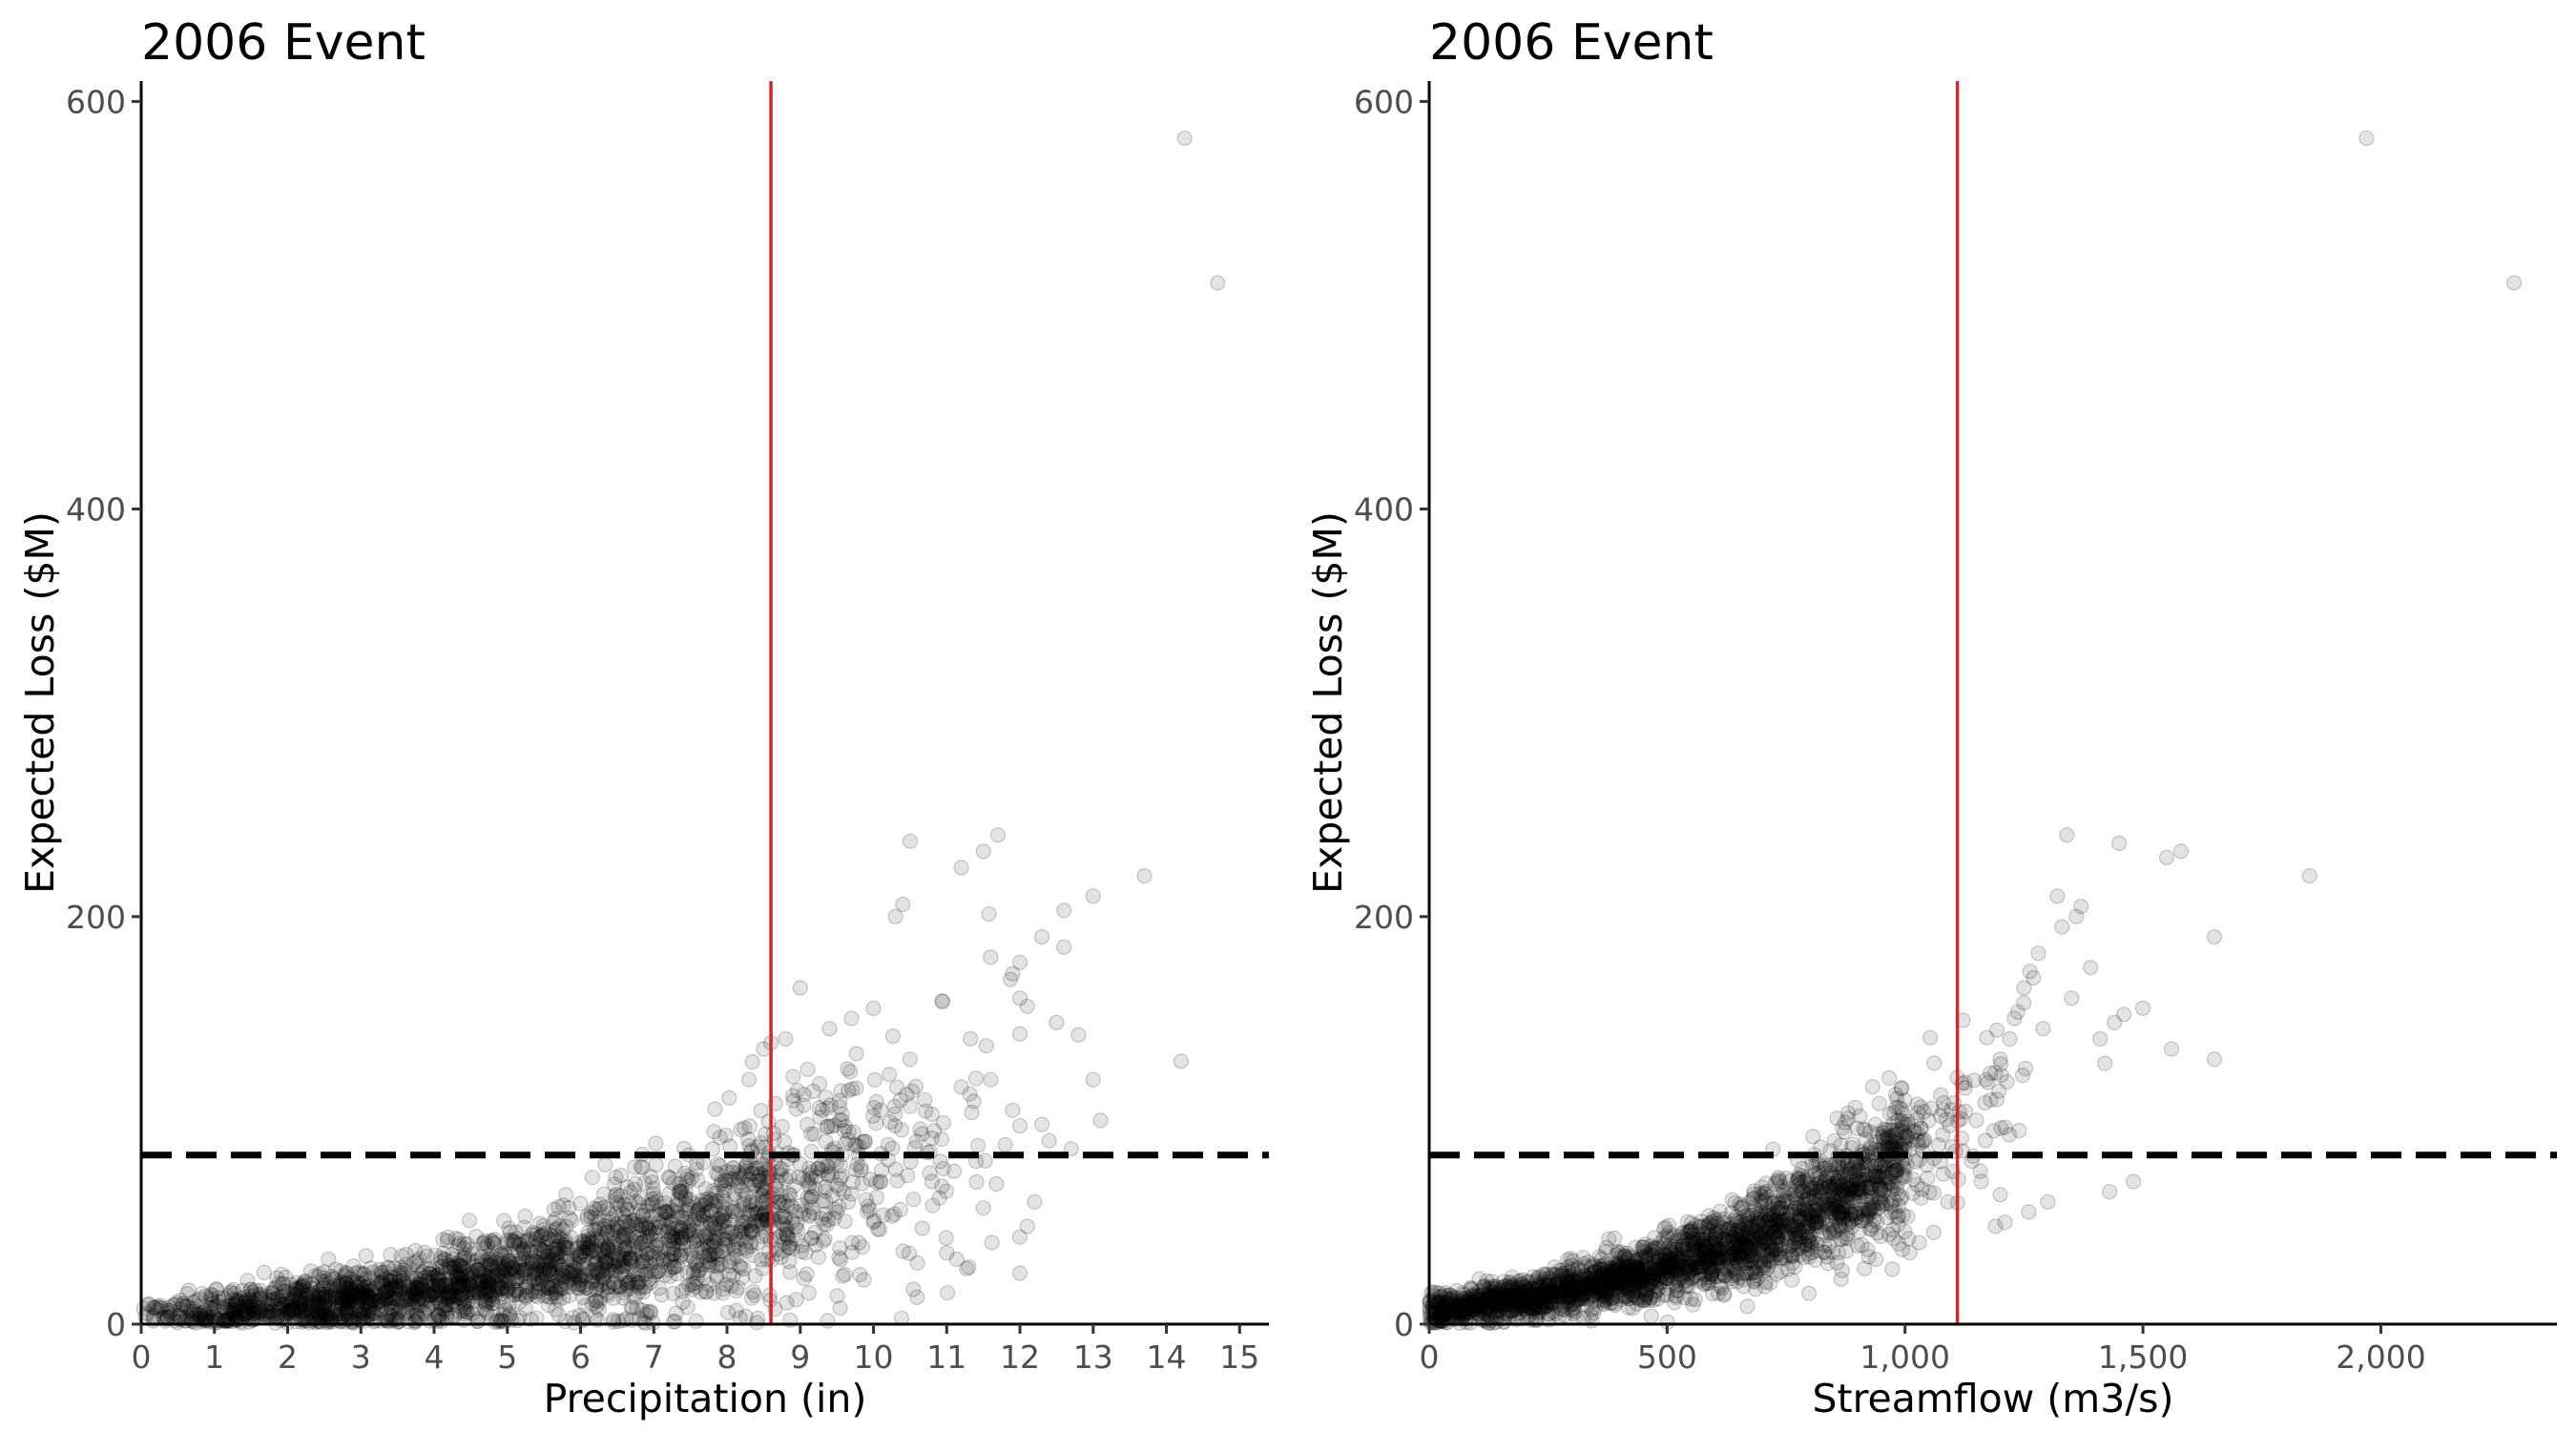 The width and height of the screenshot is (2576, 1431). What do you see at coordinates (1239, 1357) in the screenshot?
I see `x-tick-label: 15` at bounding box center [1239, 1357].